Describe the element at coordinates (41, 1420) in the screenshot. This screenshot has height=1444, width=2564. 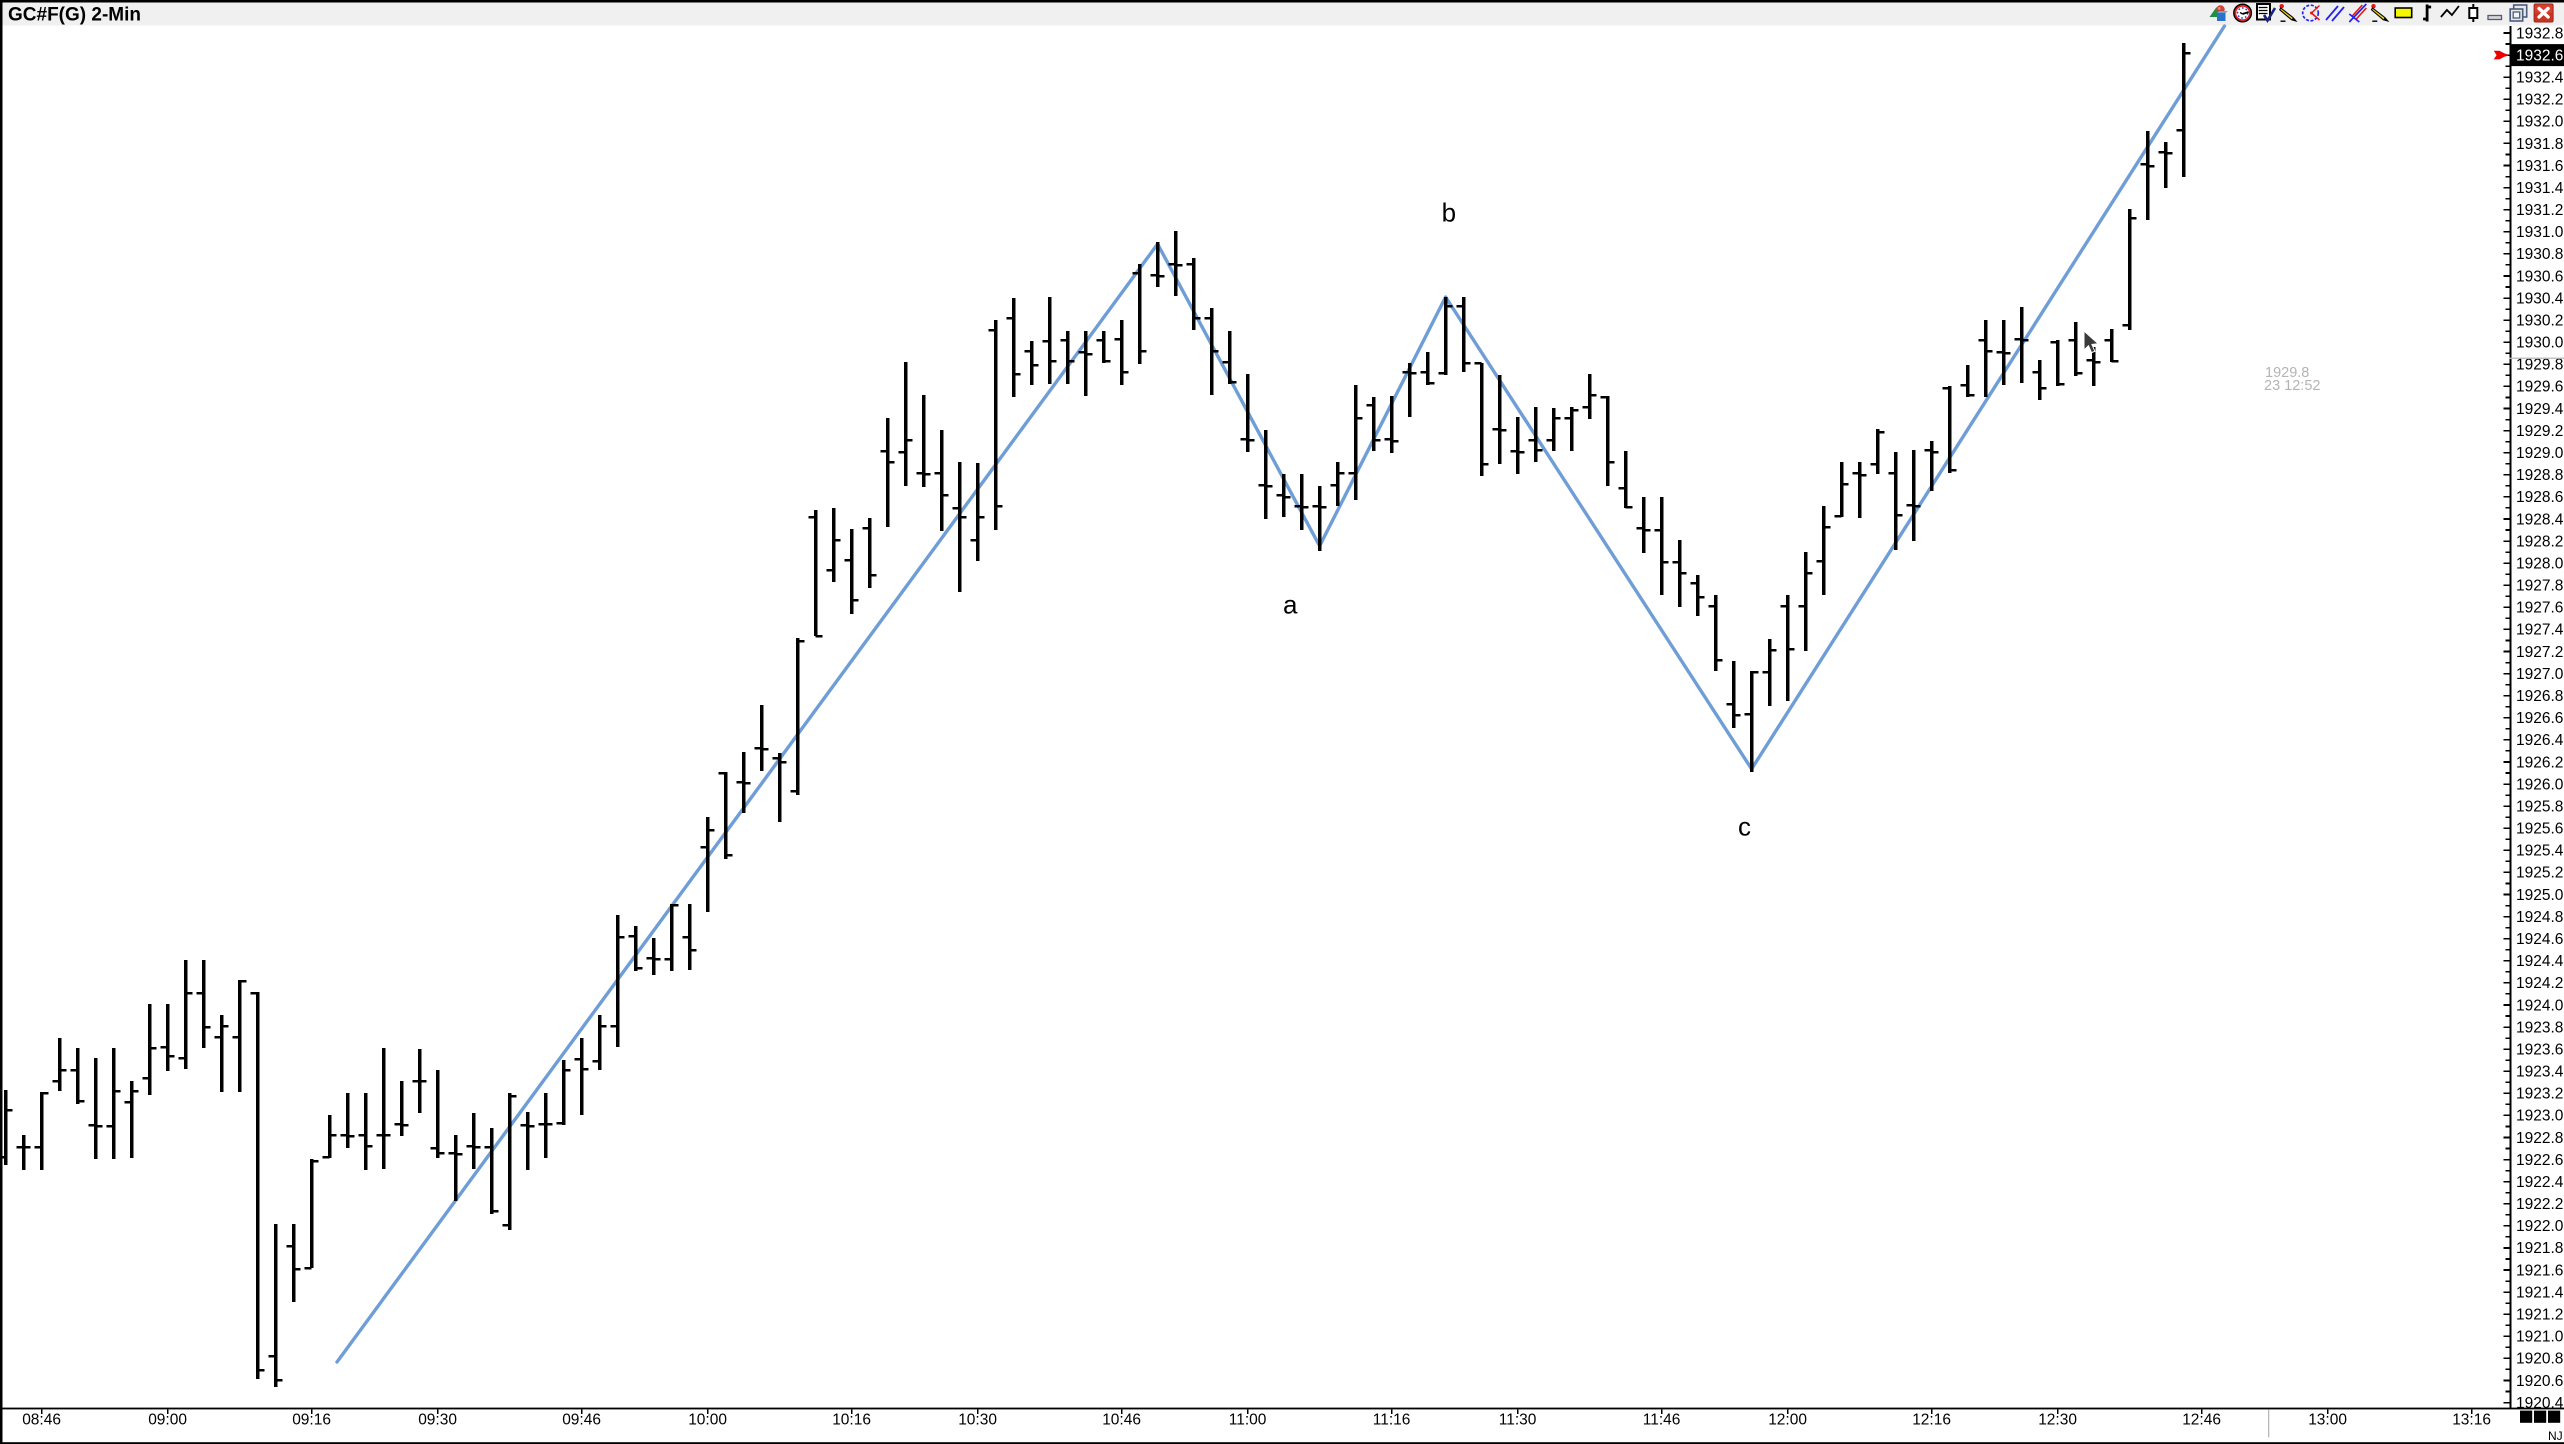
I see `svg-text: 08:46` at that location.